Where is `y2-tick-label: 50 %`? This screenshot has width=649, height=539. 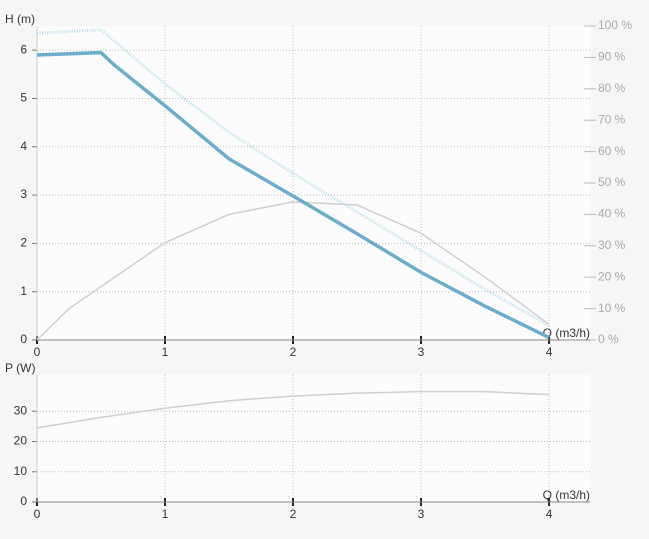 y2-tick-label: 50 % is located at coordinates (612, 182).